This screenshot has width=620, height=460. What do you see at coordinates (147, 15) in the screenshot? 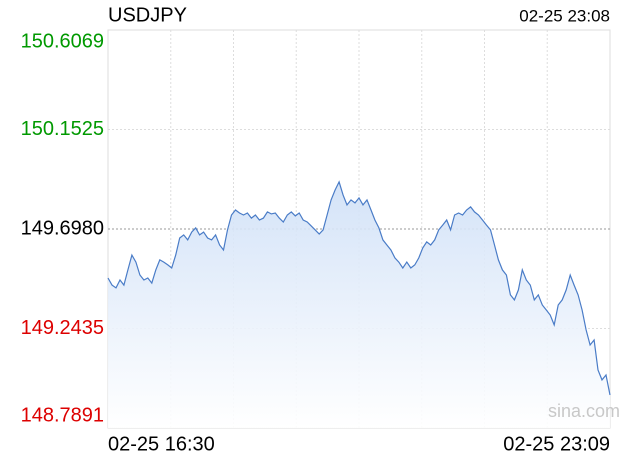
I see `chart-title: USDJPY` at bounding box center [147, 15].